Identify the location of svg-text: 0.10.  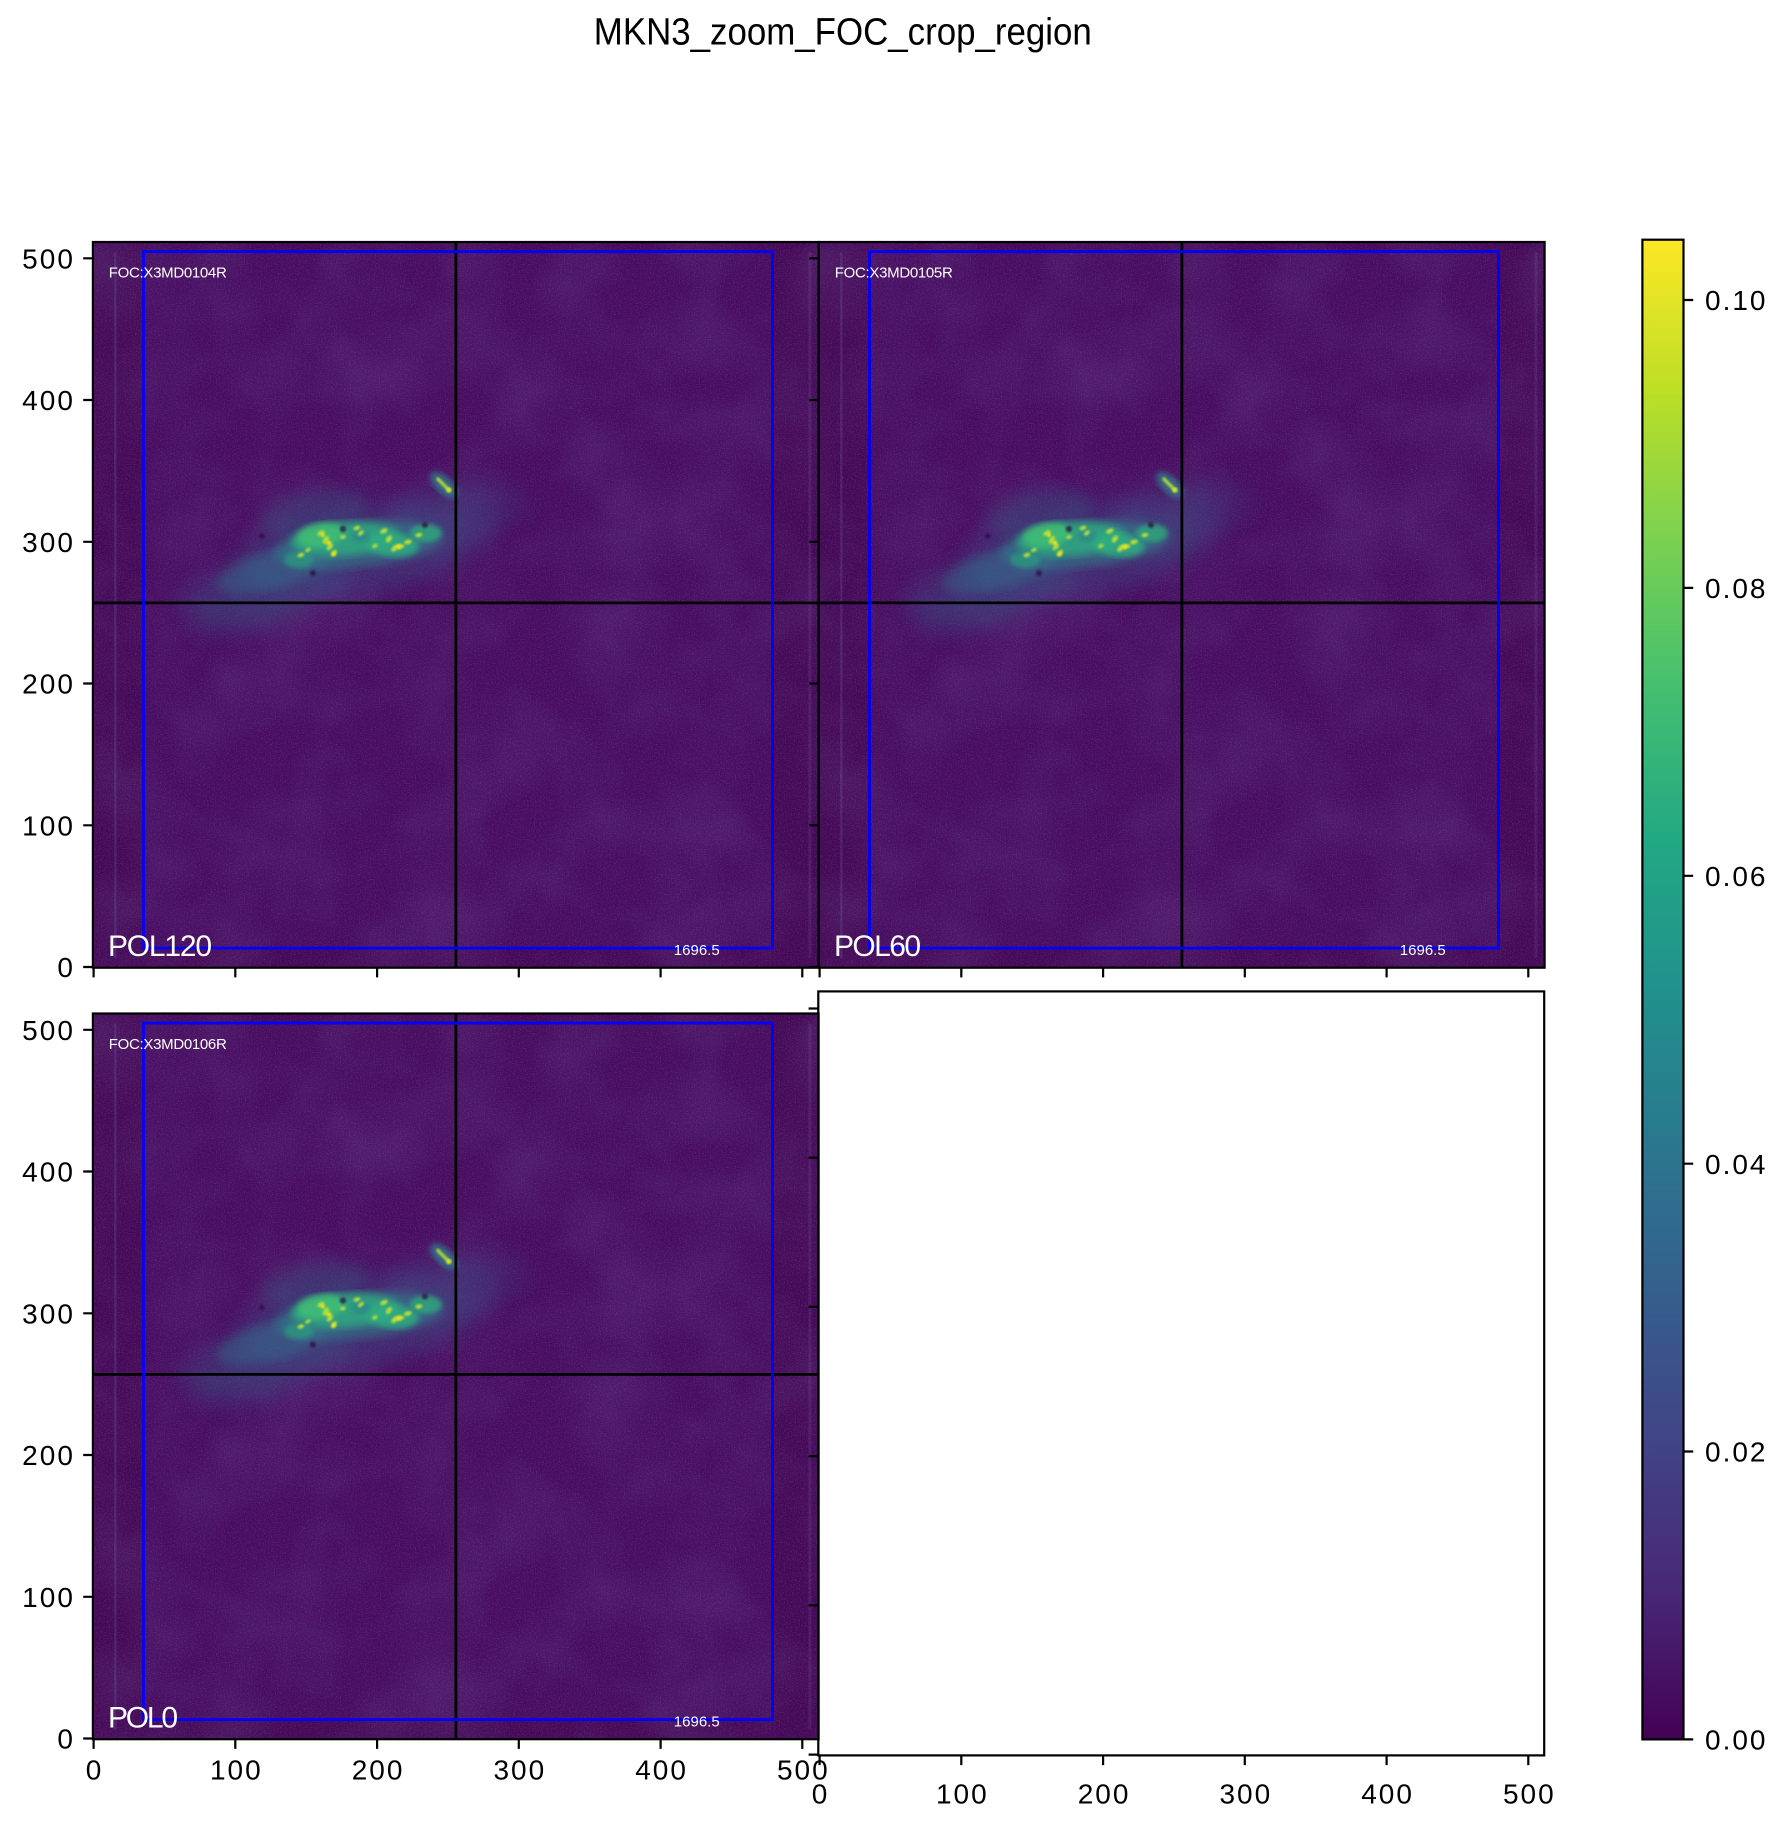
(1736, 300).